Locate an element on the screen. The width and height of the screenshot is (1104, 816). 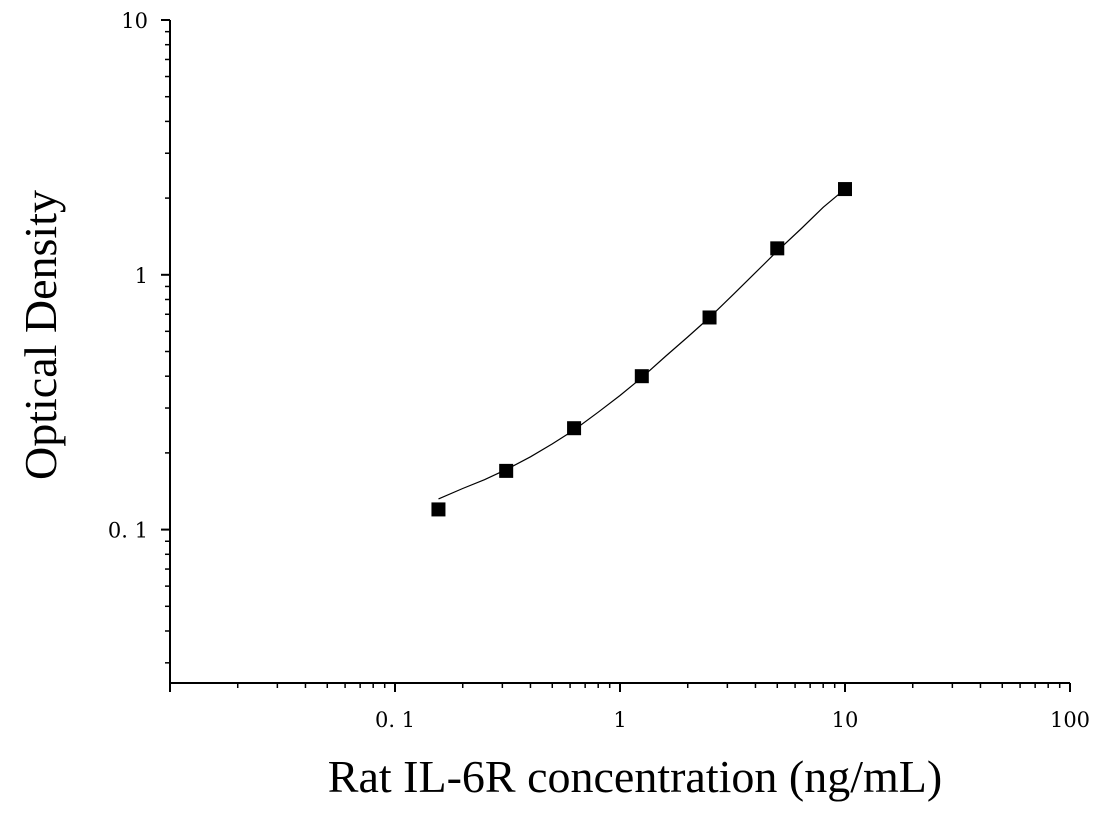
fit-curve-line is located at coordinates (642, 344).